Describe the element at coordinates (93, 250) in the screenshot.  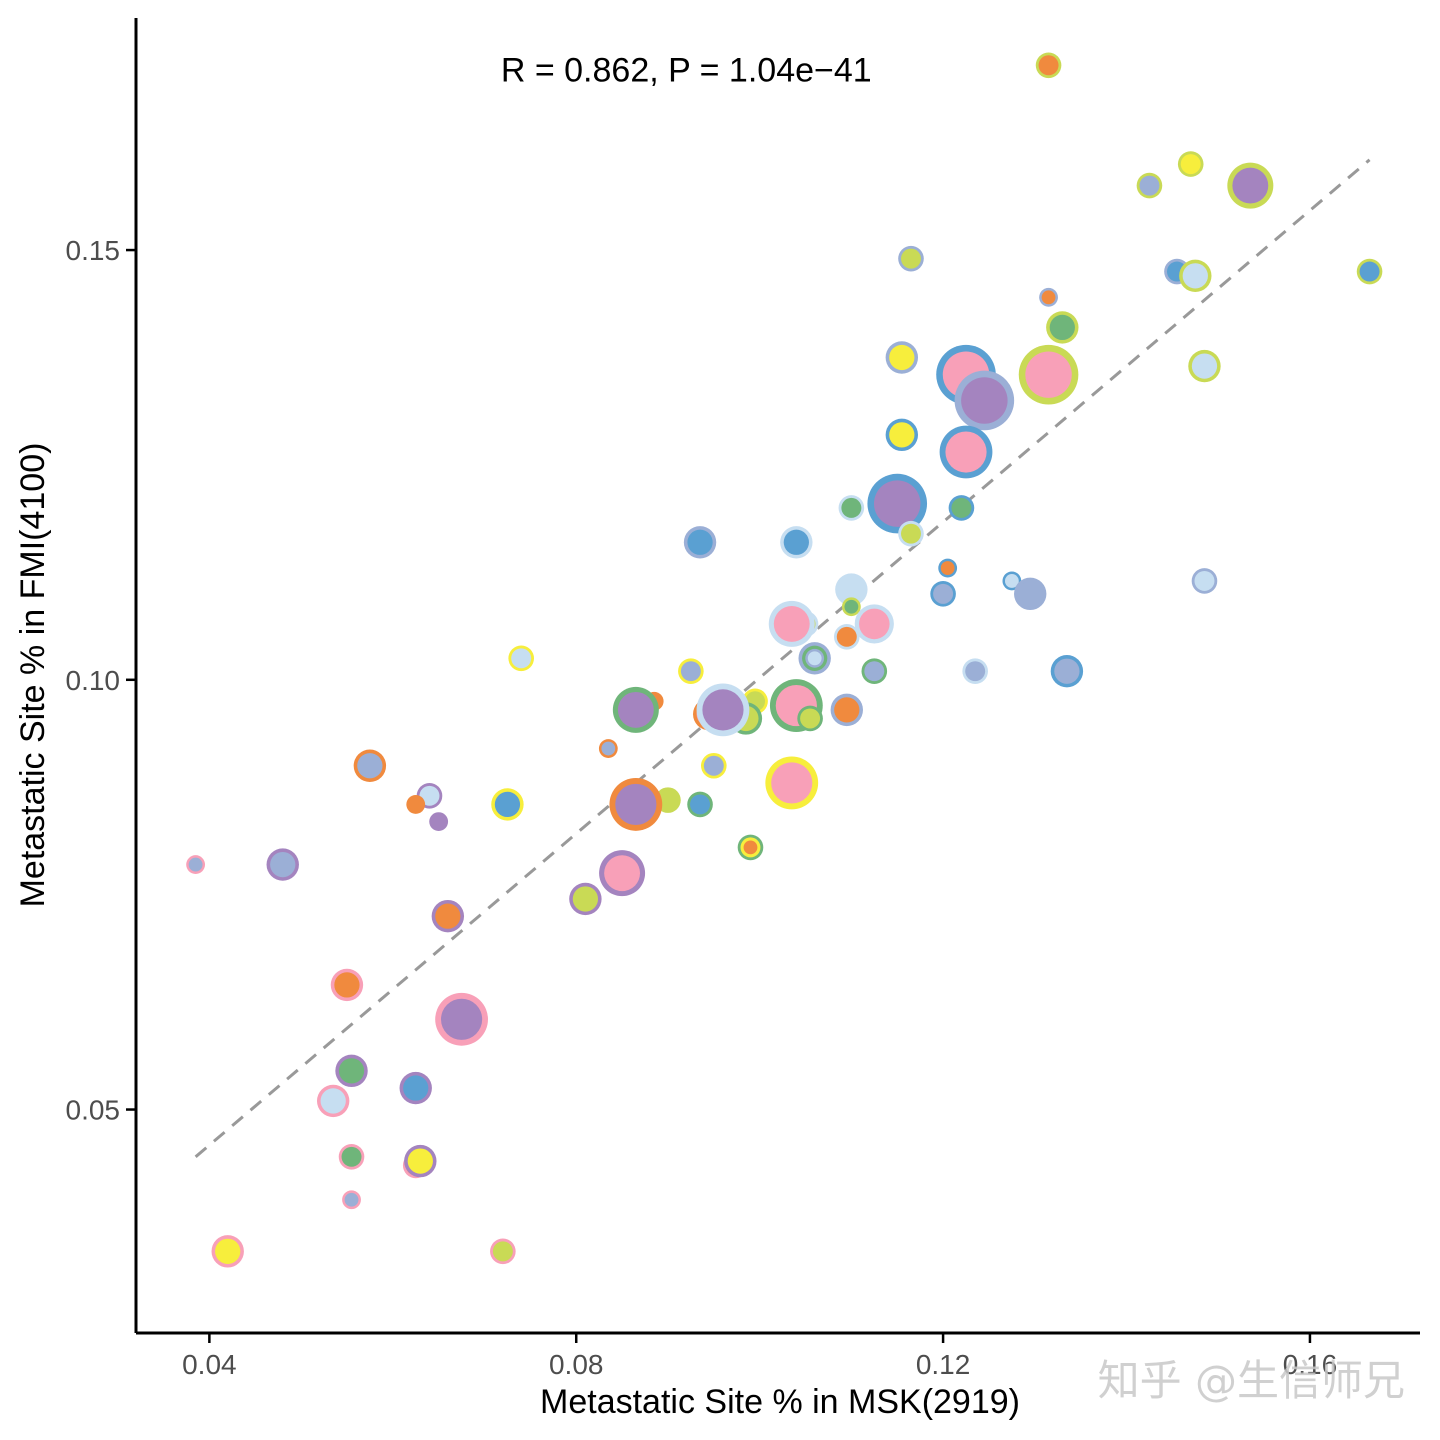
I see `y-tick-label: 0.15` at that location.